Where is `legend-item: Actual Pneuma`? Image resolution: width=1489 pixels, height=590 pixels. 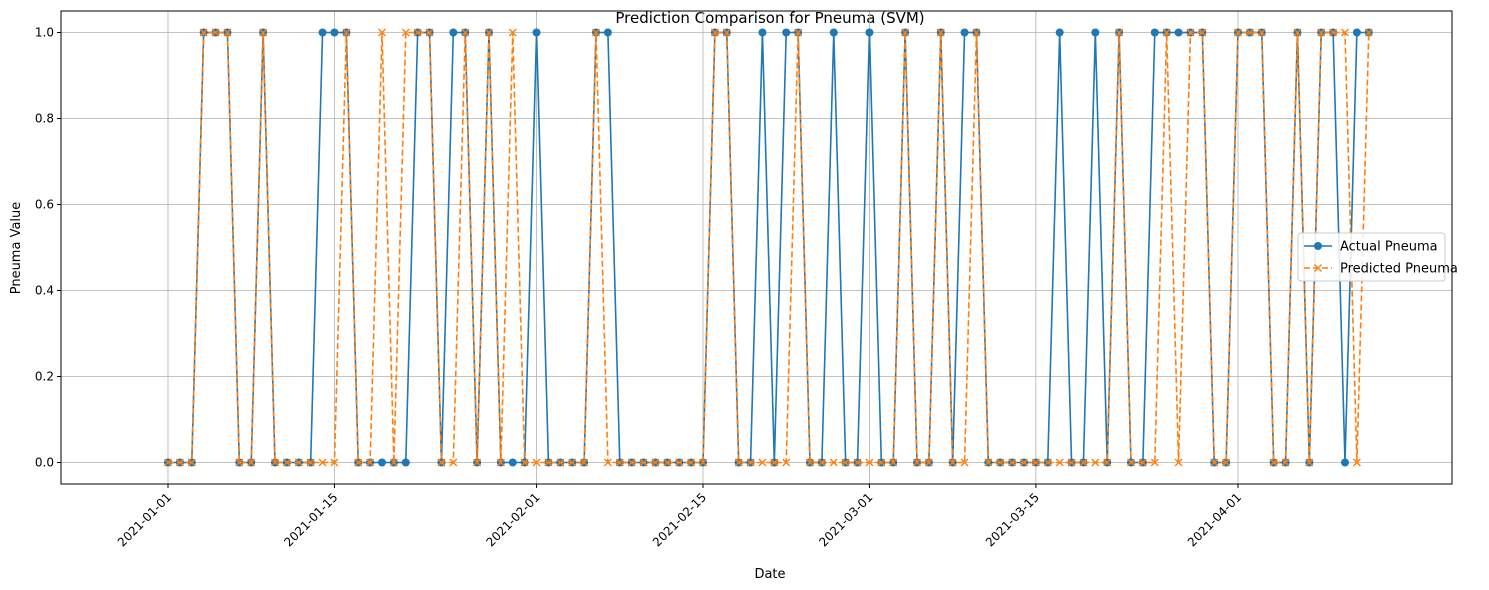
legend-item: Actual Pneuma is located at coordinates (1371, 247).